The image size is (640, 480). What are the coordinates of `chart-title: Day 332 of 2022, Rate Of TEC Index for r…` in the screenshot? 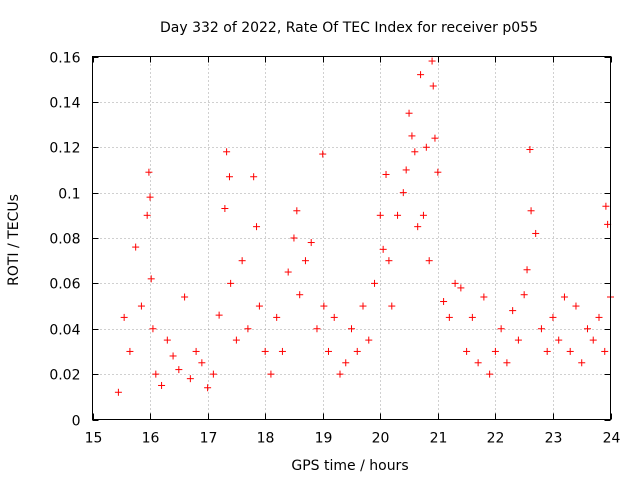 It's located at (349, 28).